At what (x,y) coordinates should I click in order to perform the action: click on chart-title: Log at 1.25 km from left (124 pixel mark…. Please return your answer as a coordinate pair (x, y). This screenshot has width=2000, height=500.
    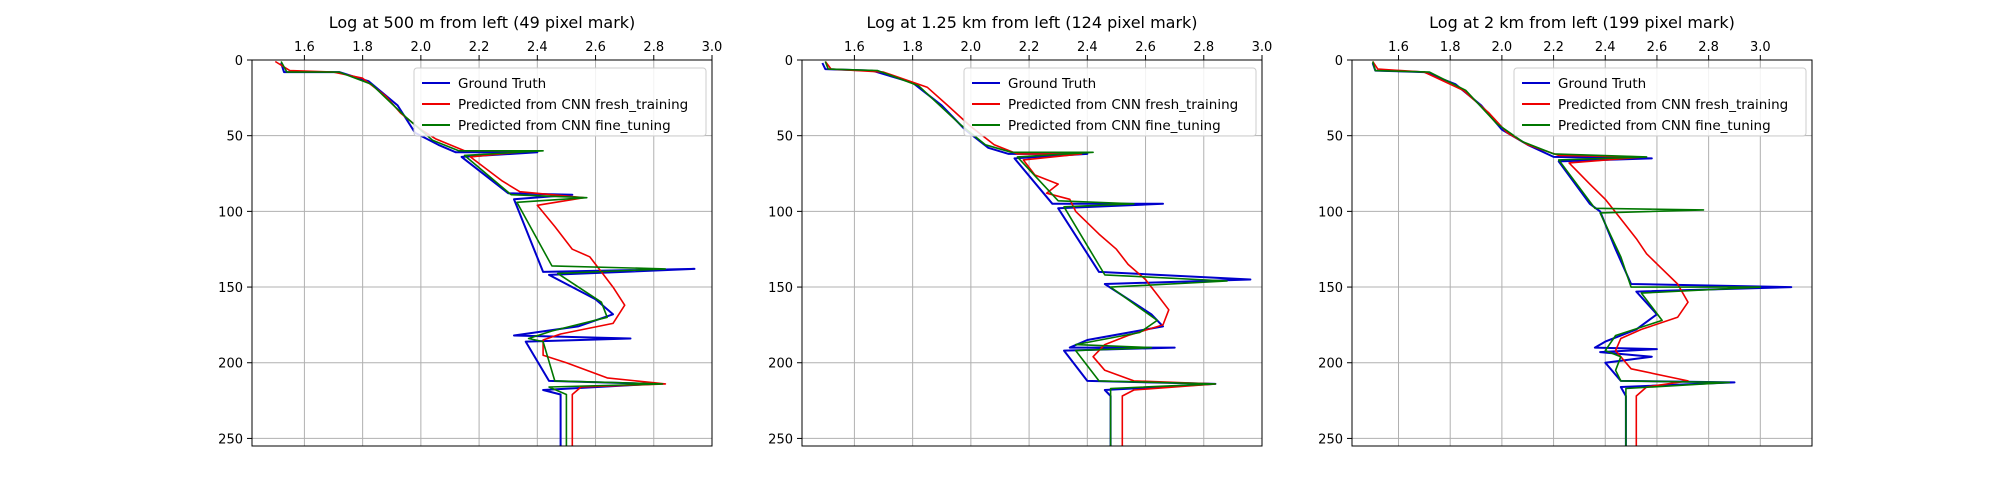
    Looking at the image, I should click on (1031, 22).